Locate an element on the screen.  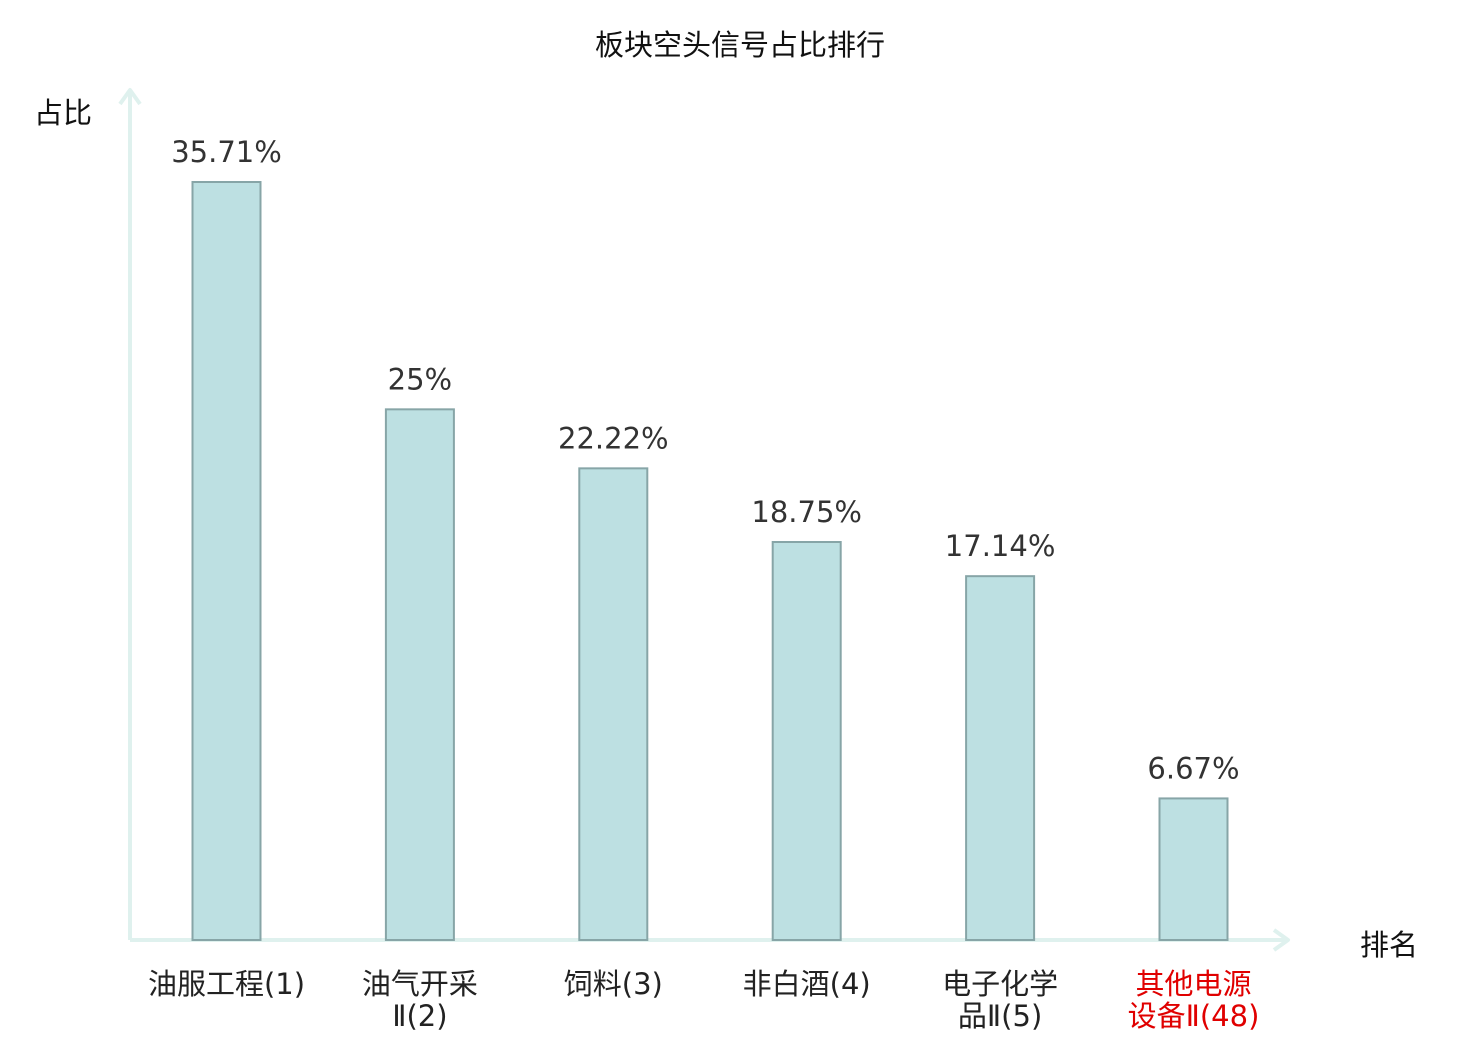
y-axis-arrow-icon is located at coordinates (130, 97).